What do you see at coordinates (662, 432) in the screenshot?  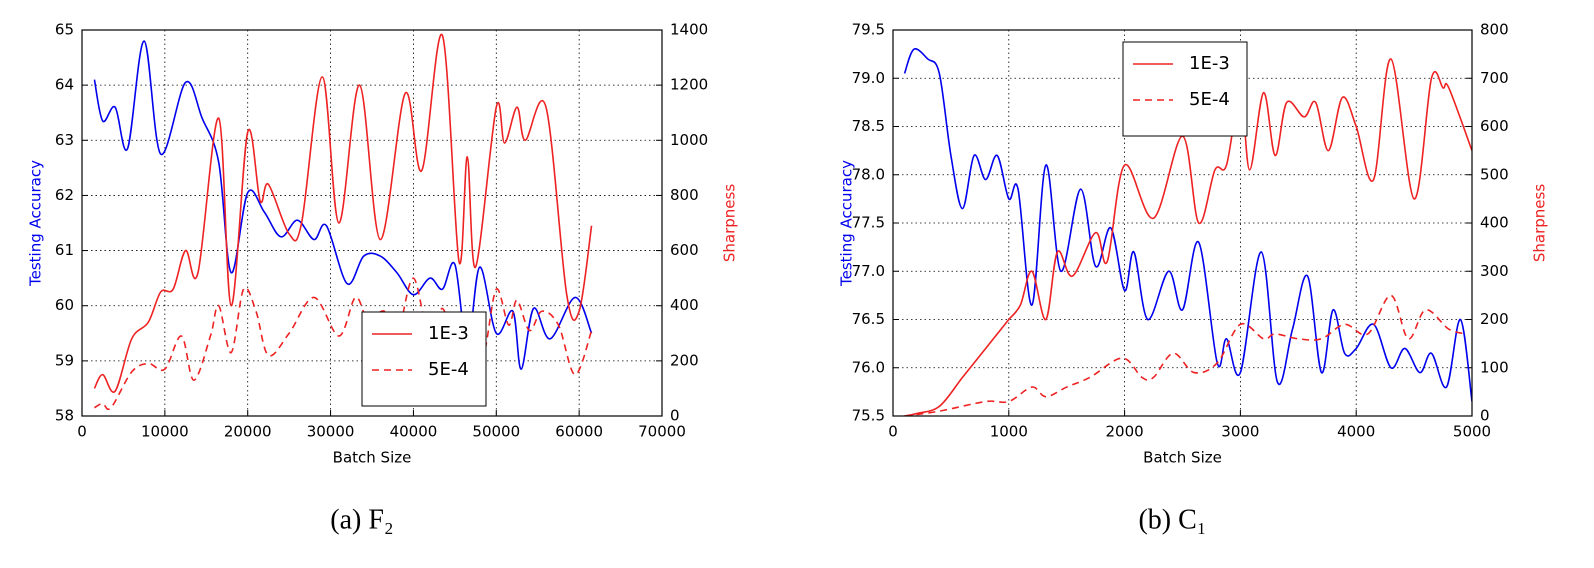 I see `x-tick-label: 70000` at bounding box center [662, 432].